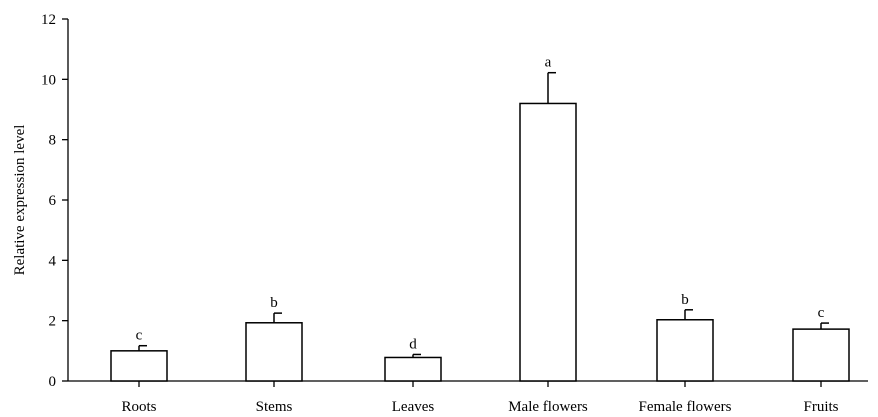 This screenshot has height=417, width=878. I want to click on significance-letter: a, so click(548, 63).